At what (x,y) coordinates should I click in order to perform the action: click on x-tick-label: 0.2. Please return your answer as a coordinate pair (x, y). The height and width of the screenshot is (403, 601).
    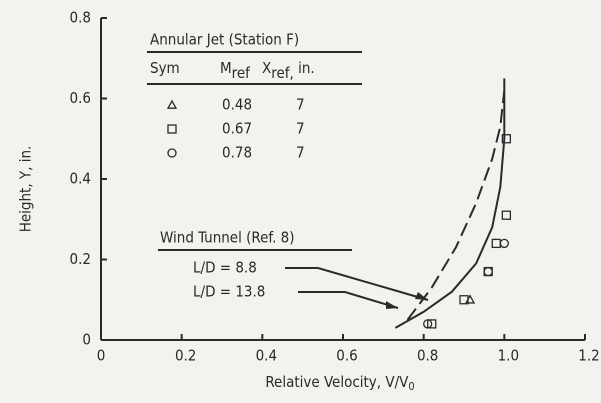
    Looking at the image, I should click on (185, 356).